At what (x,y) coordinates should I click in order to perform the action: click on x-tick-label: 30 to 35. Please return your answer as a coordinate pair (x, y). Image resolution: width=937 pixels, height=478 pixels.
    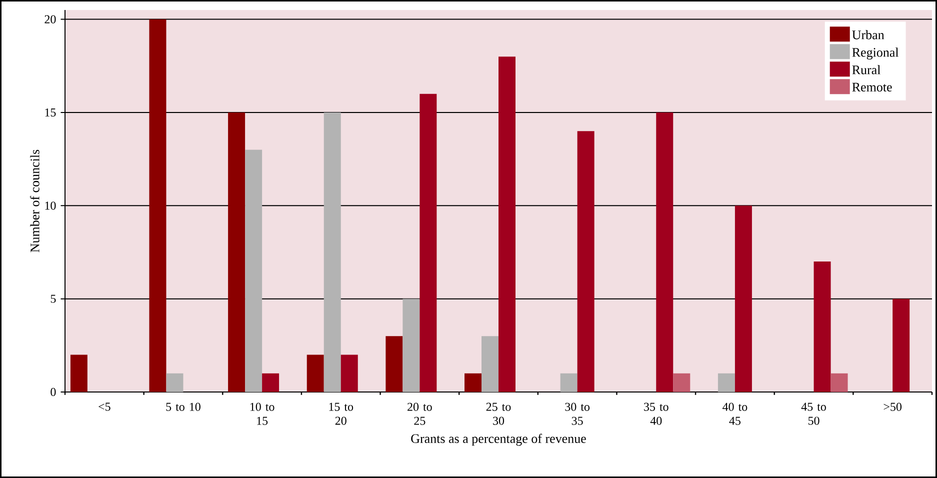
    Looking at the image, I should click on (577, 413).